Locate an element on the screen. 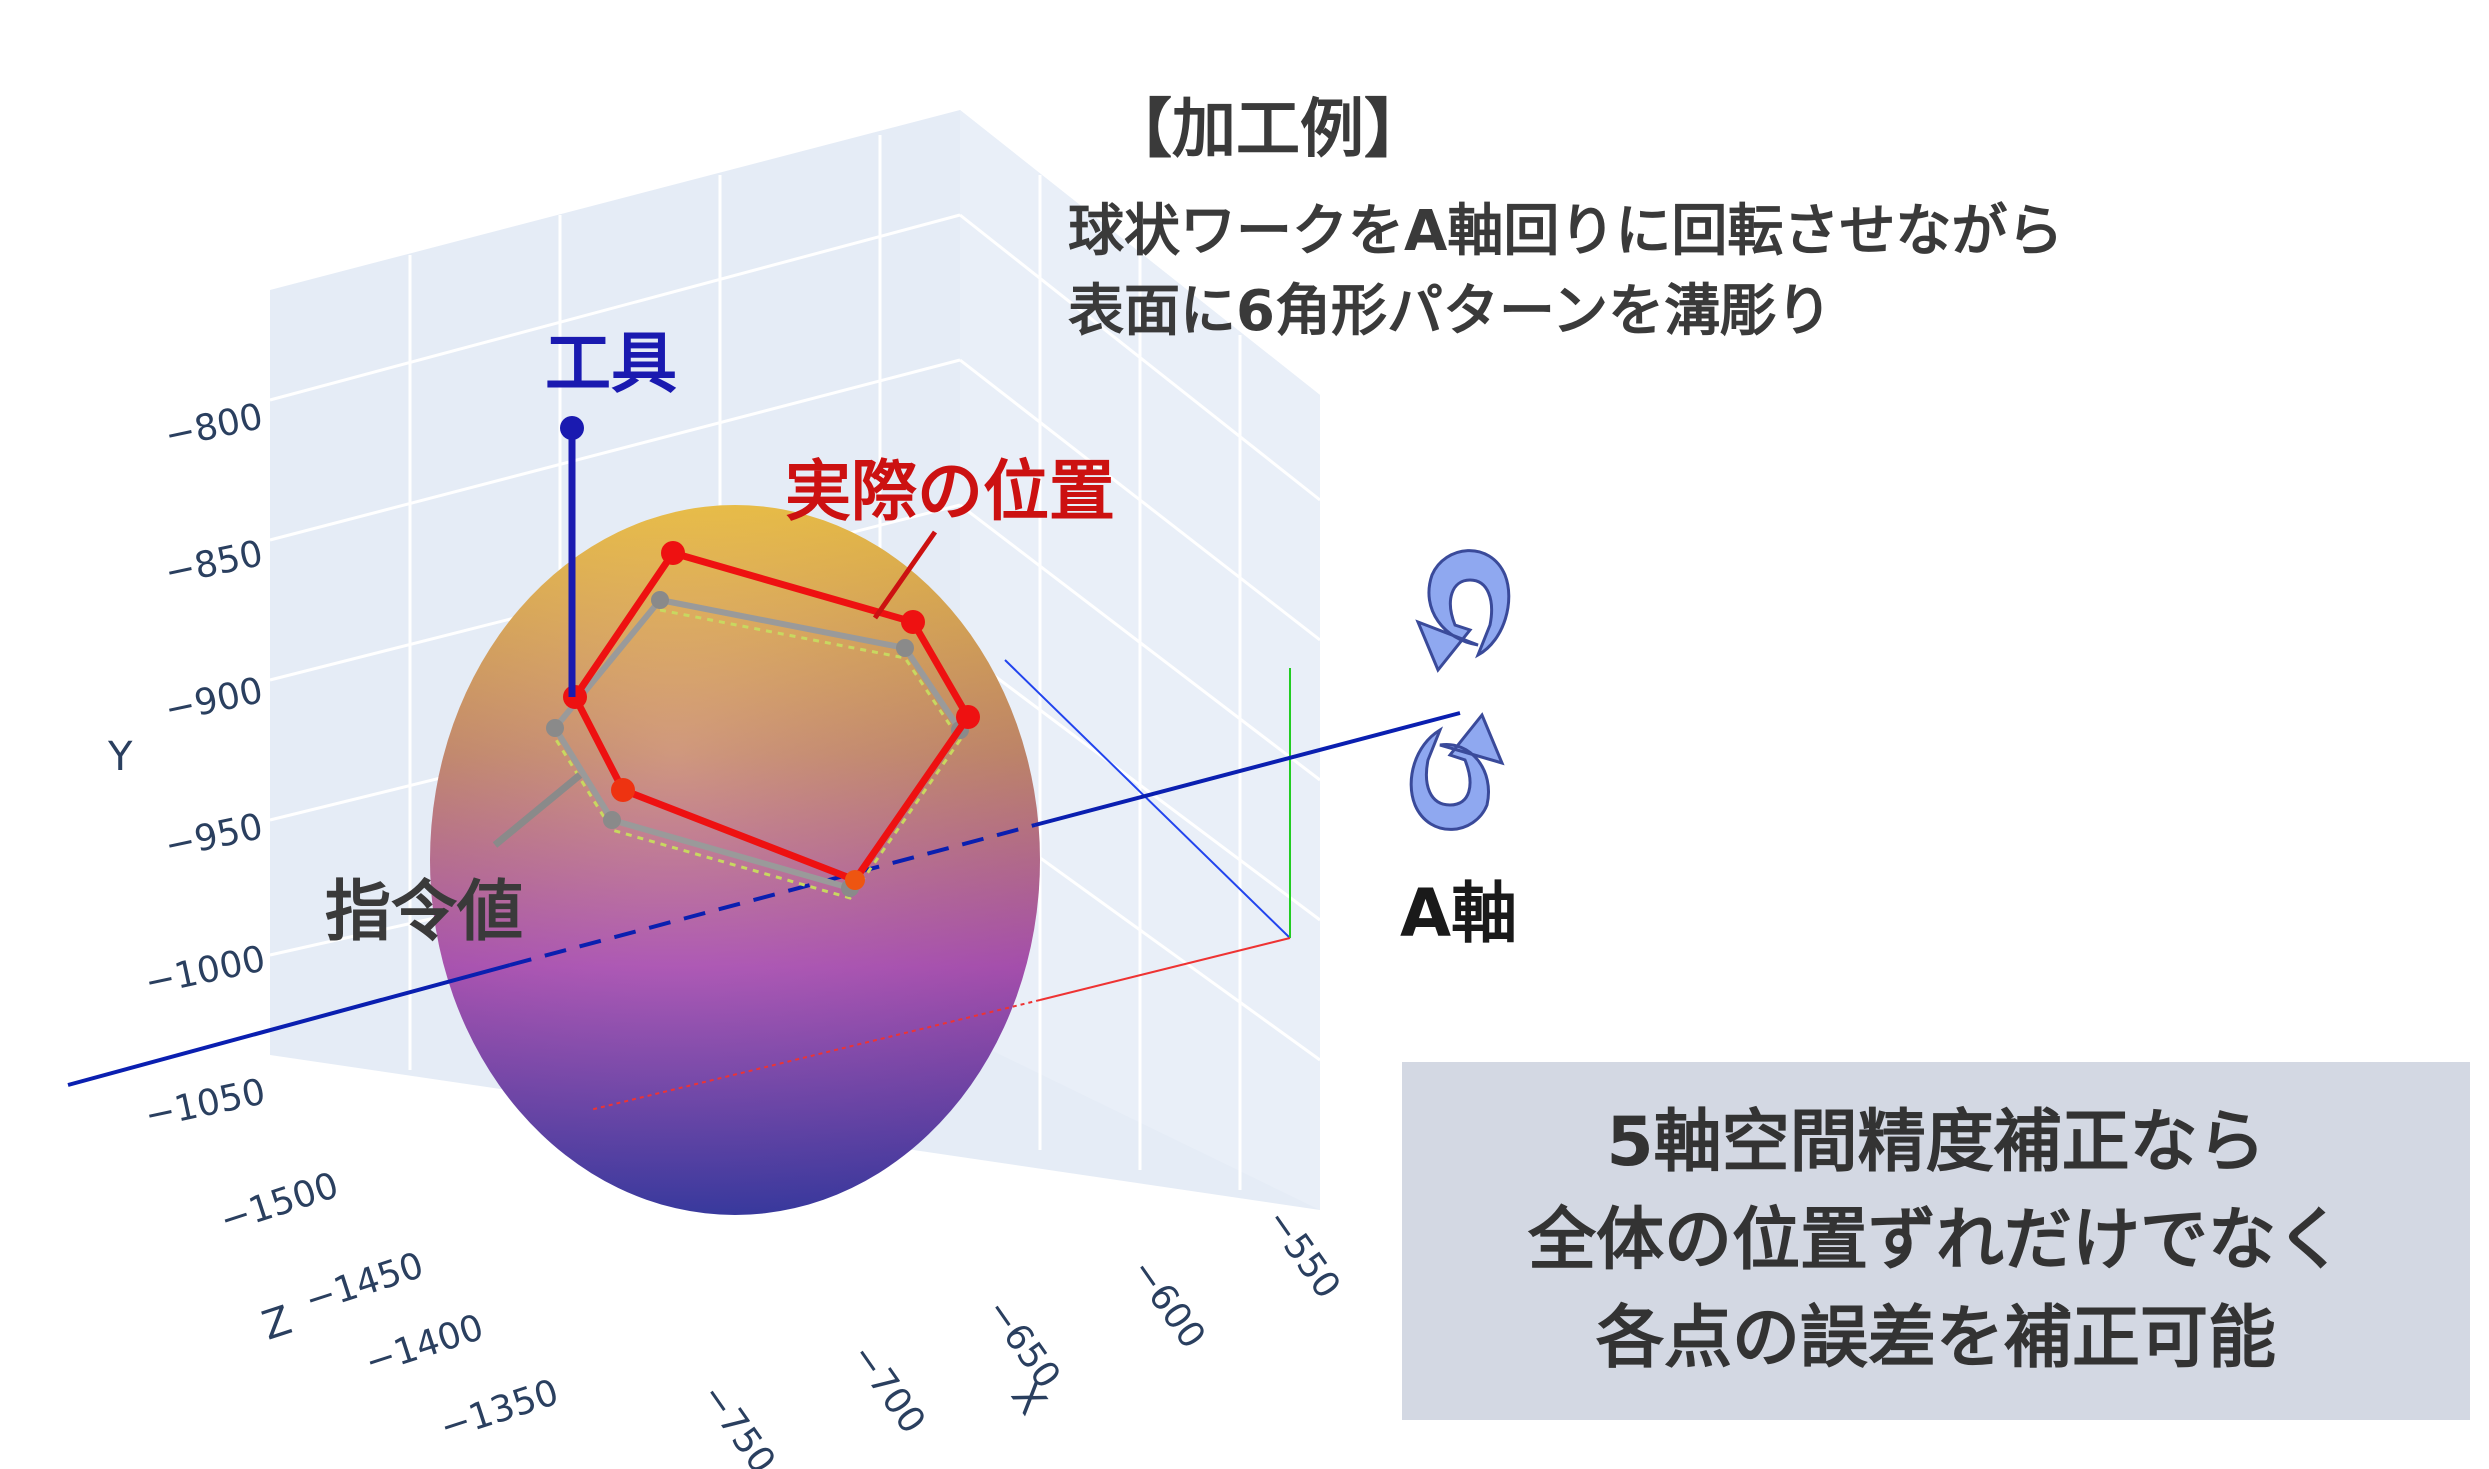  a-axis-line-hidden is located at coordinates (772, 895).